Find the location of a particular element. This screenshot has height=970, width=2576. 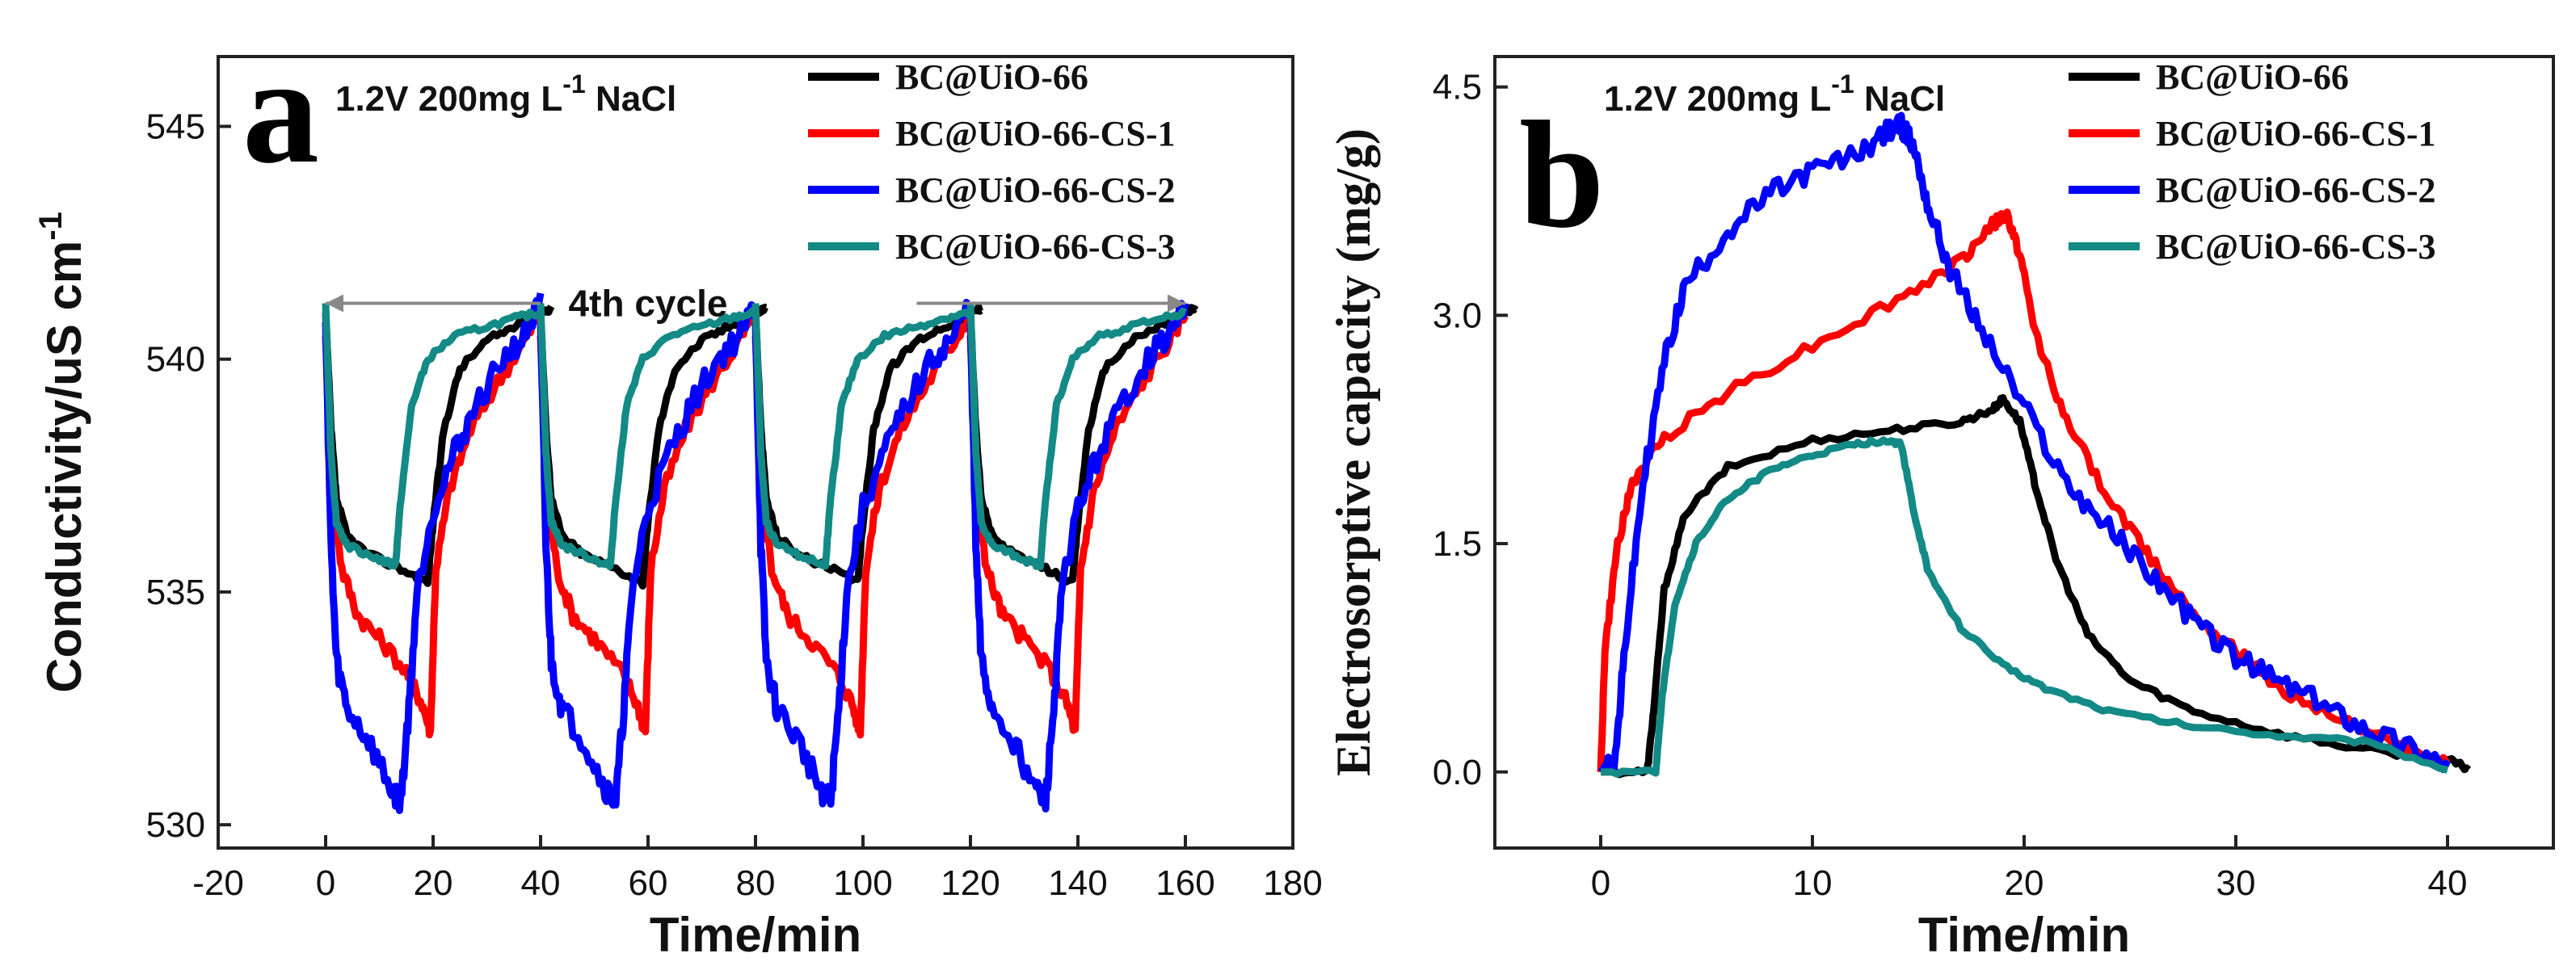

y-tick-label: 535 is located at coordinates (175, 592).